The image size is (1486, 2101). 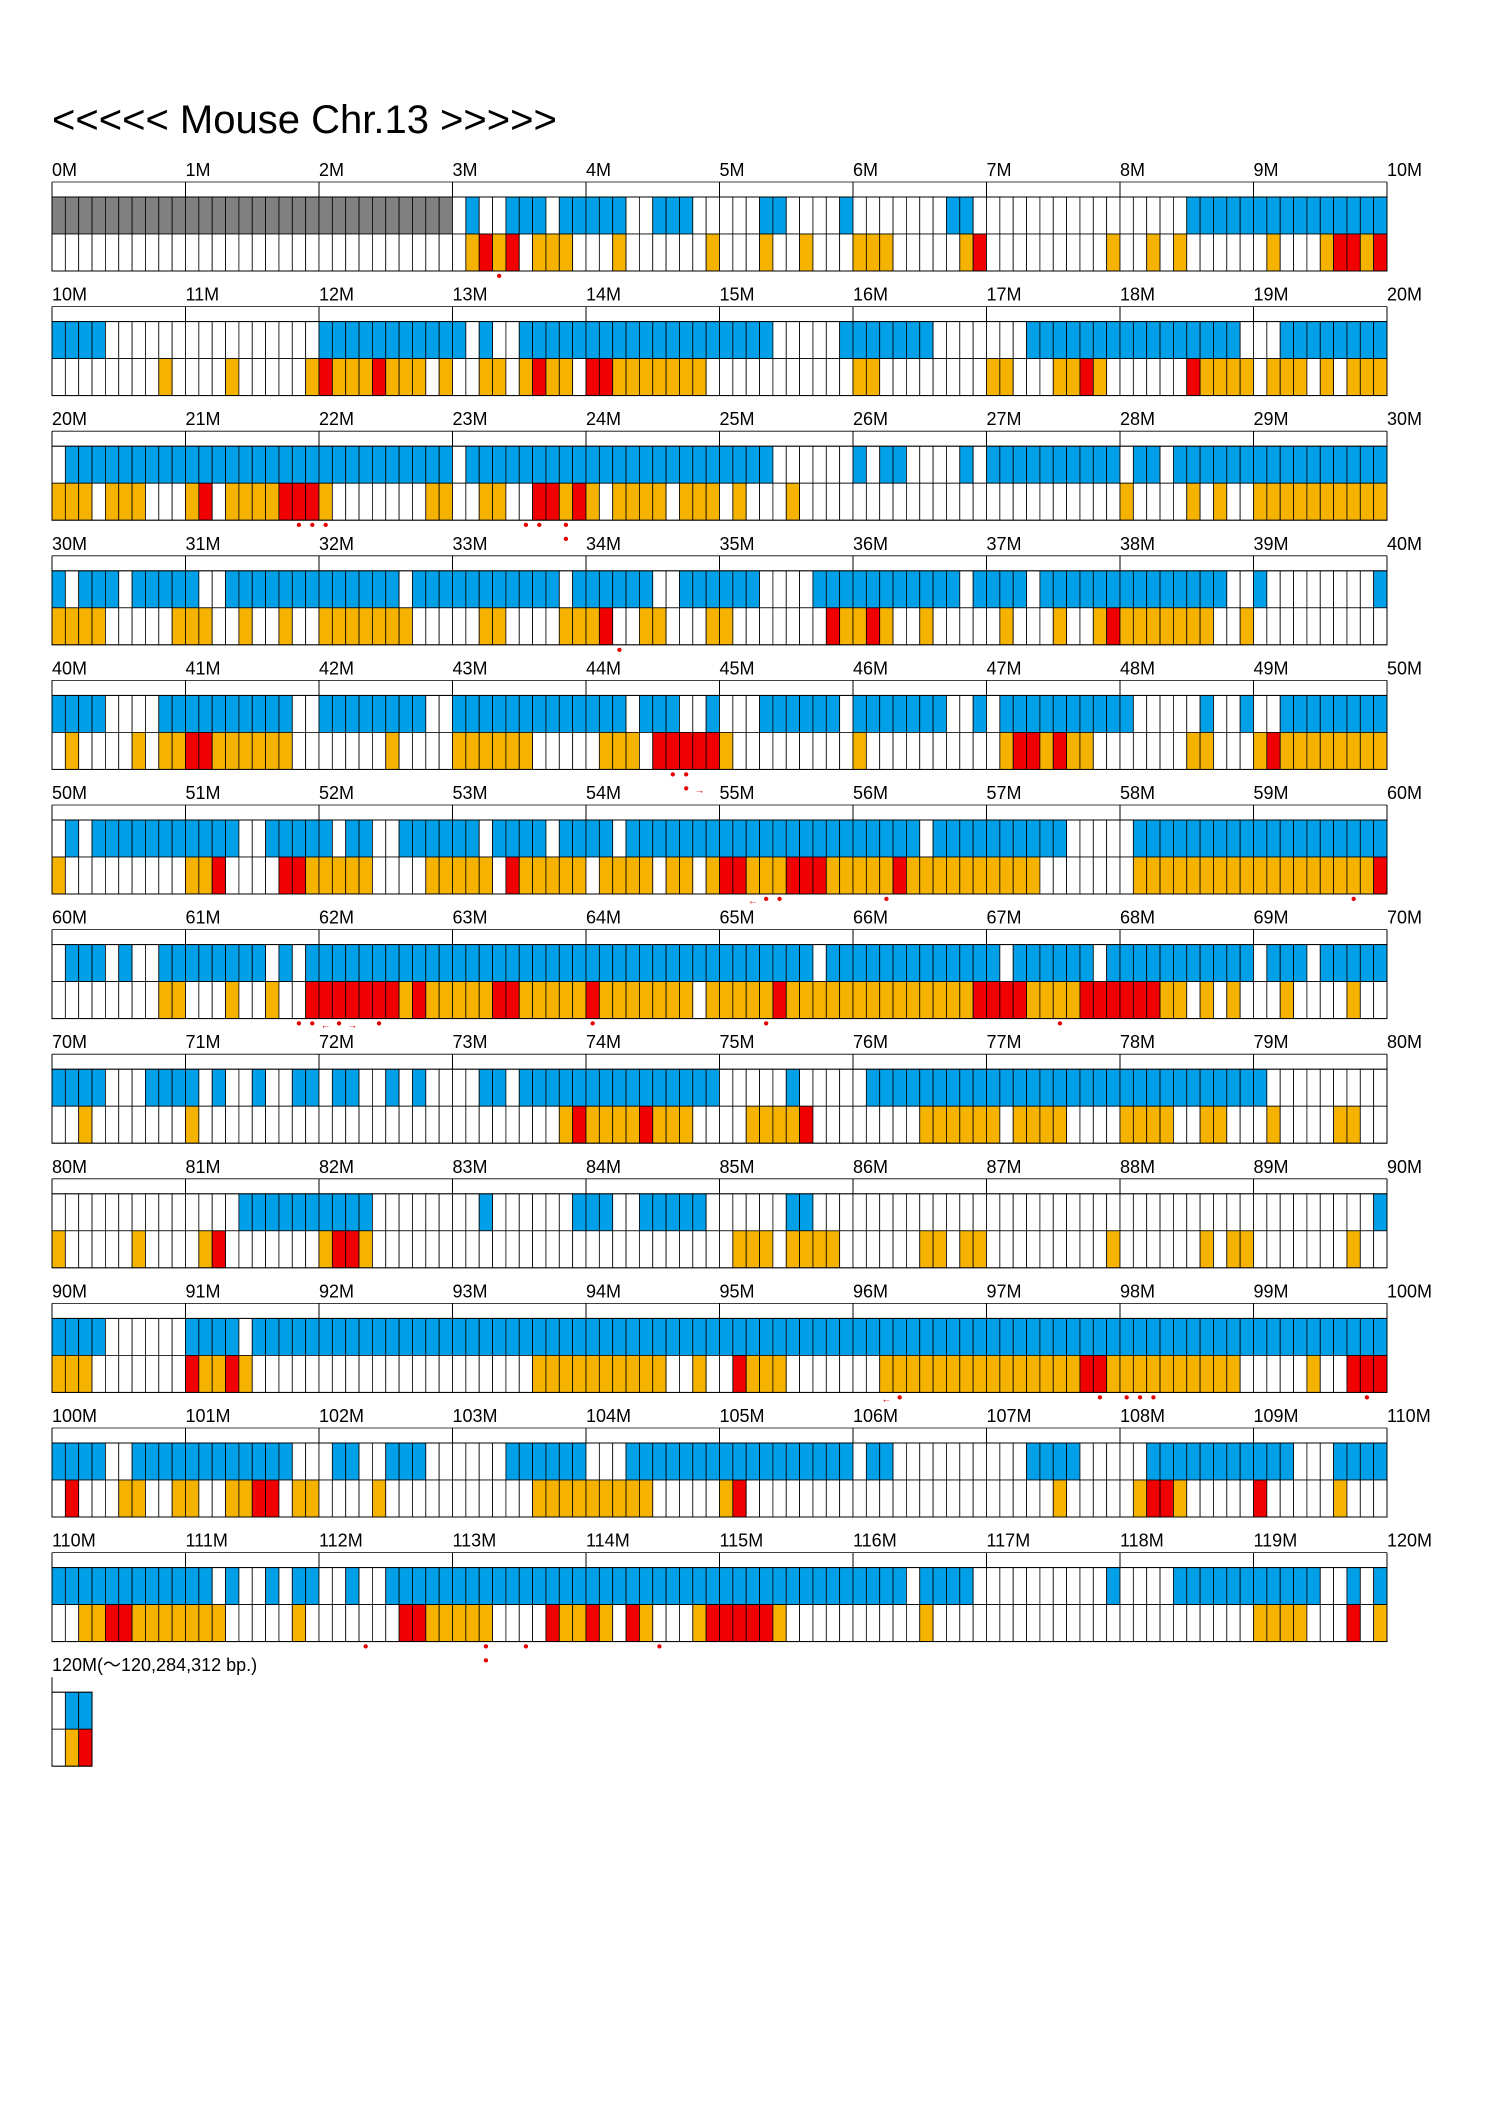 What do you see at coordinates (69, 668) in the screenshot?
I see `position-label: 40M` at bounding box center [69, 668].